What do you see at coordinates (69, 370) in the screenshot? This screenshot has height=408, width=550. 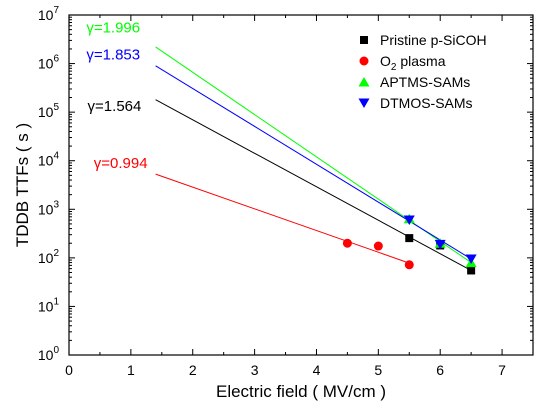 I see `x-tick-label: 0` at bounding box center [69, 370].